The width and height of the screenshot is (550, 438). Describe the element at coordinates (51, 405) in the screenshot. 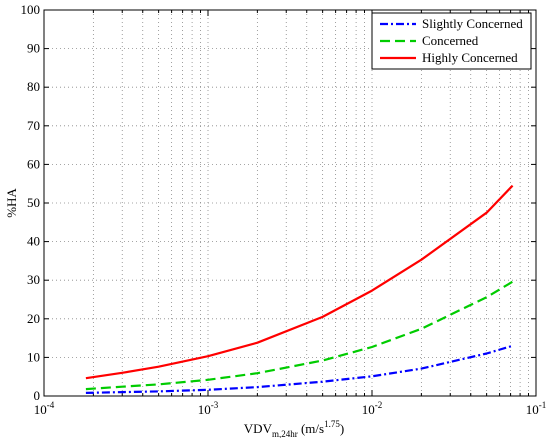

I see `x-tick-label-exponent: -4` at that location.